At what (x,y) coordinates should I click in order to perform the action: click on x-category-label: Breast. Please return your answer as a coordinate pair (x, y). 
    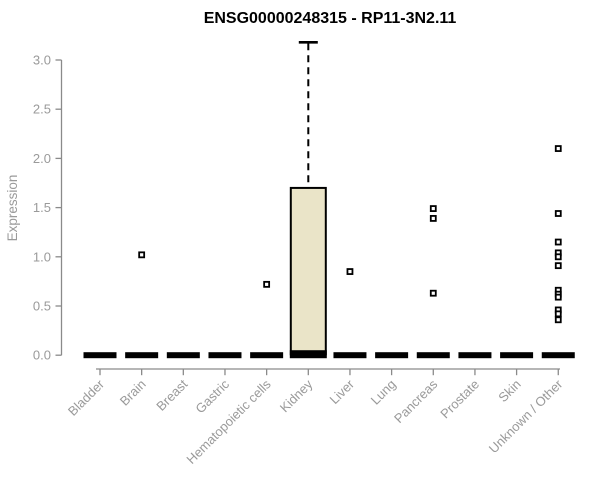
    Looking at the image, I should click on (171, 394).